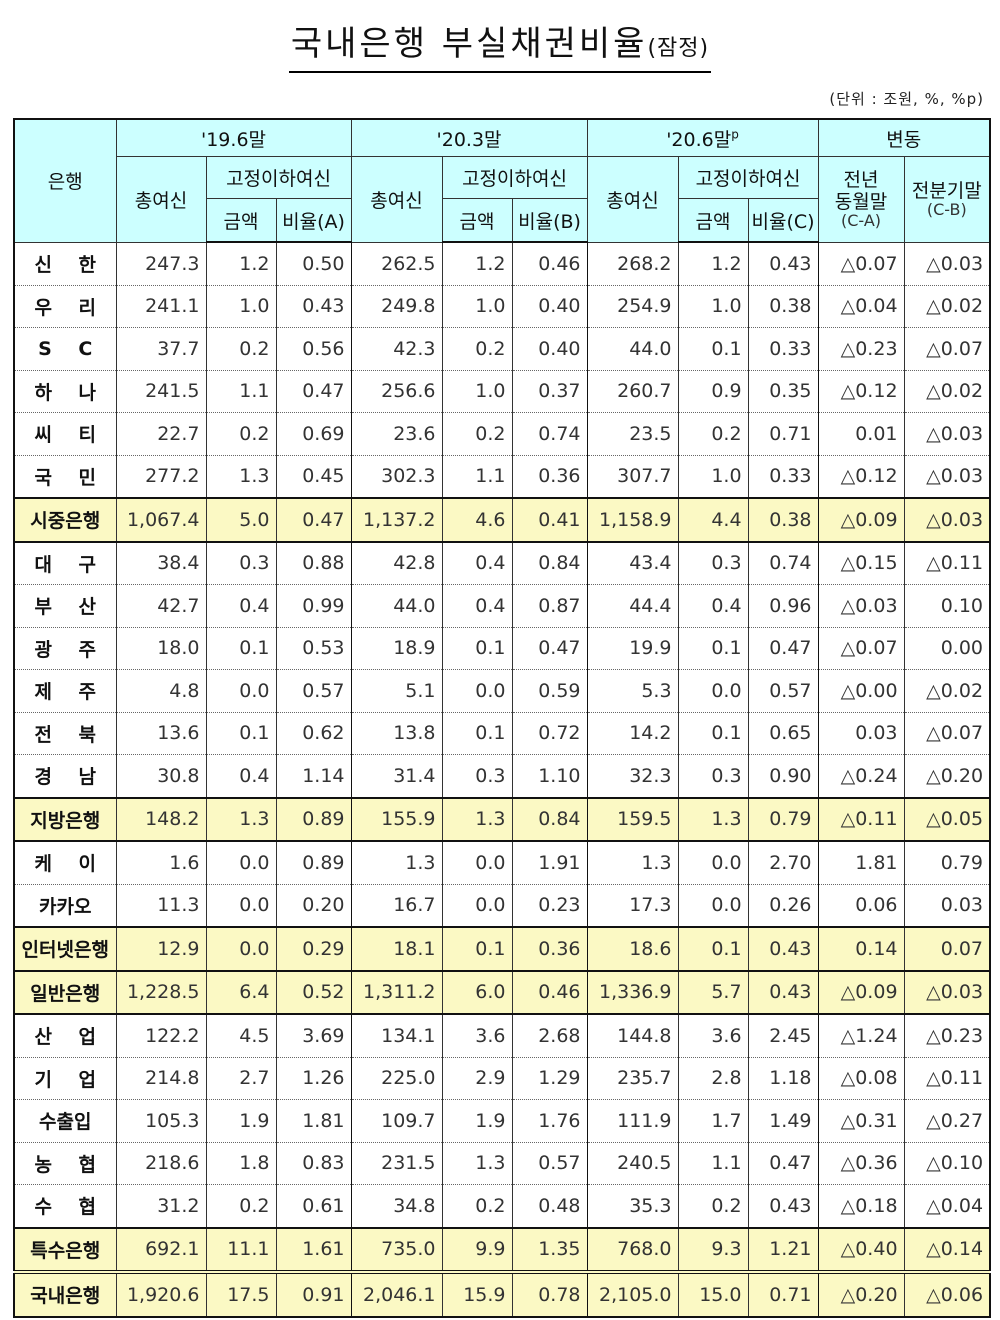 Image resolution: width=1000 pixels, height=1320 pixels. Describe the element at coordinates (313, 563) in the screenshot. I see `cell-ratio-a: 0.88` at that location.